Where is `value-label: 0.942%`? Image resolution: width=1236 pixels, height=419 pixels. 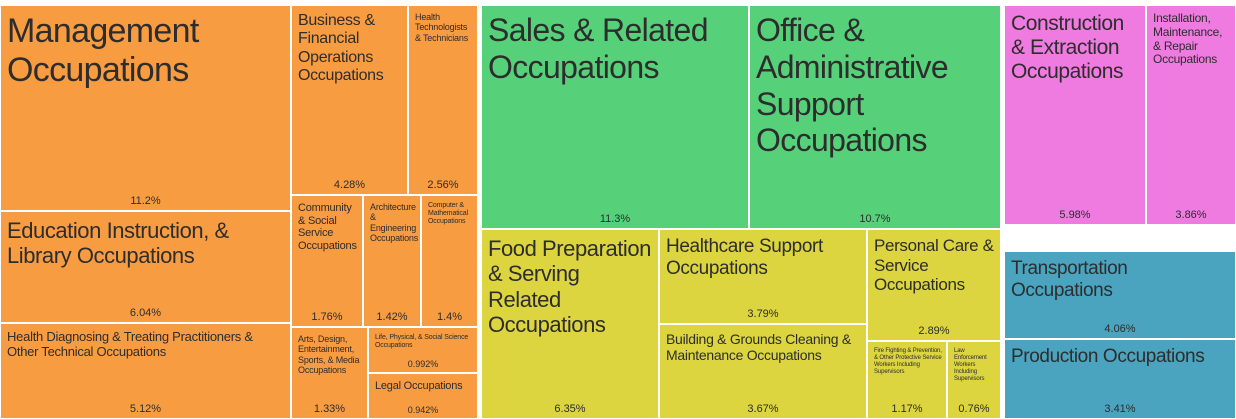
value-label: 0.942% is located at coordinates (423, 410).